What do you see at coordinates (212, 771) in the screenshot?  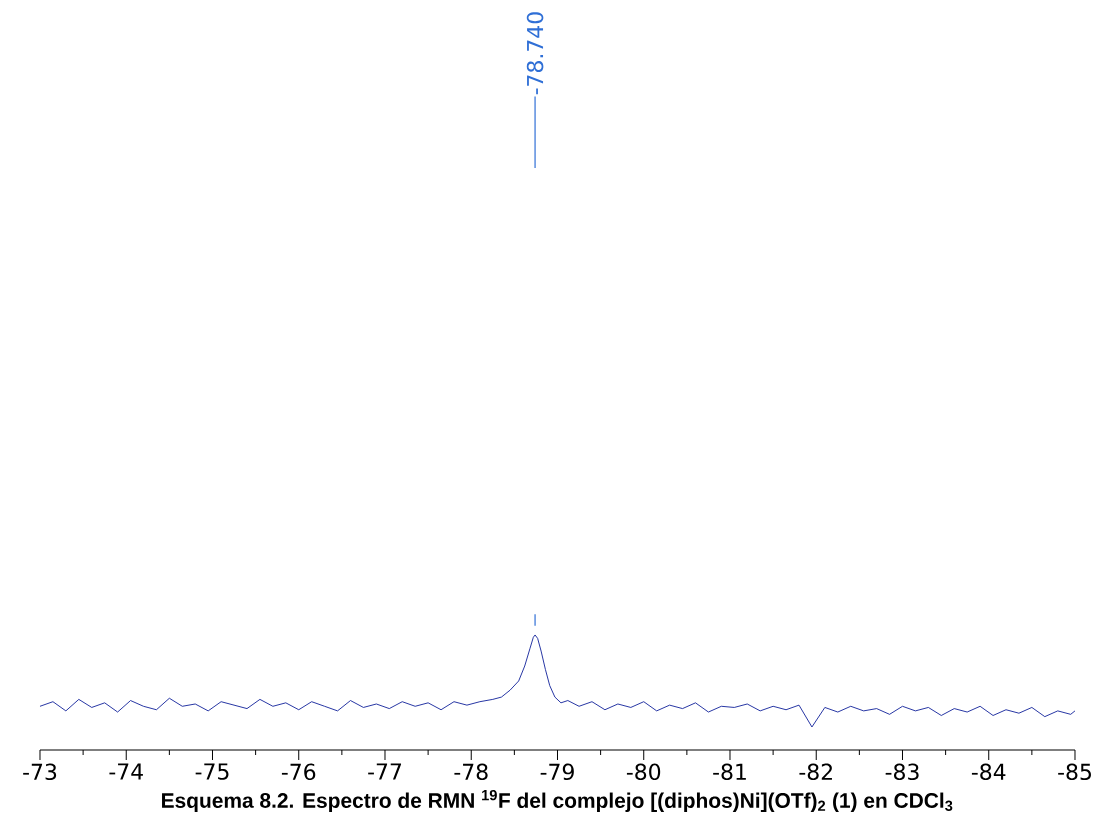 I see `x-tick-label: -75` at bounding box center [212, 771].